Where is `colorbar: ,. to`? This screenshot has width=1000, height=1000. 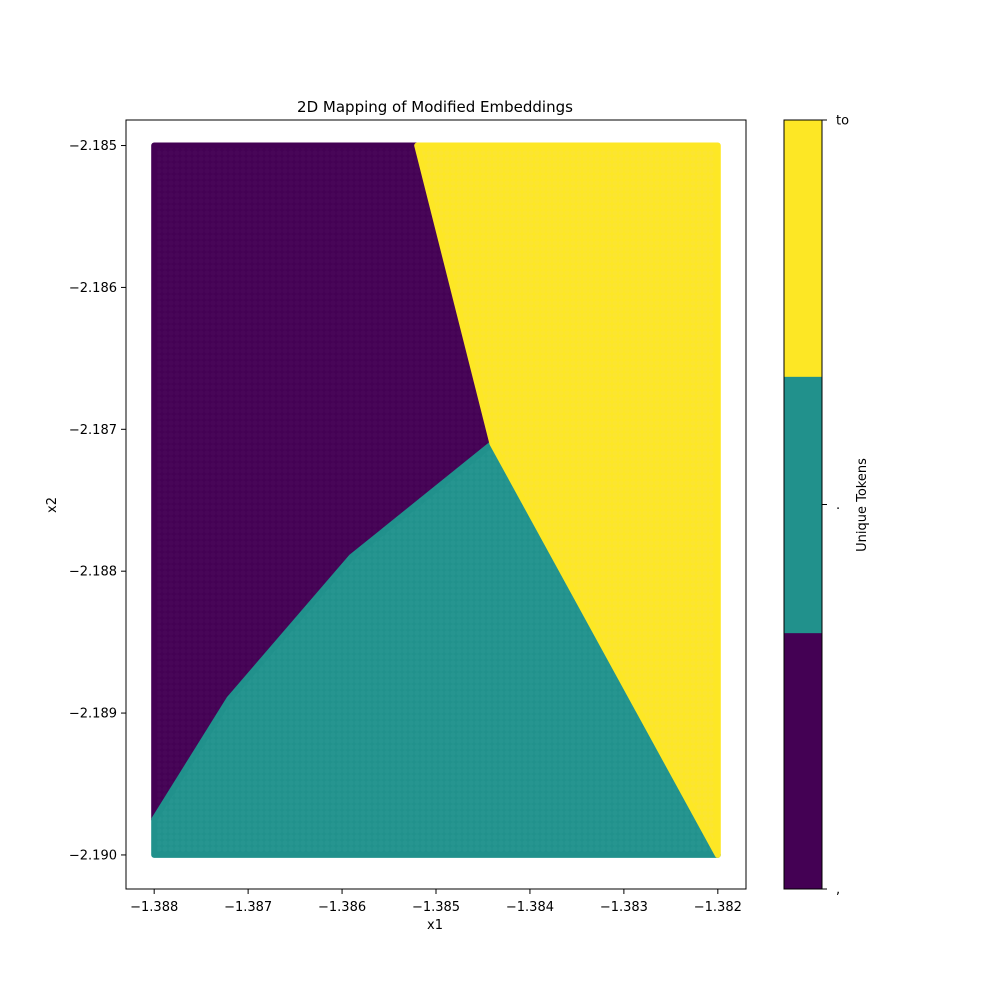 colorbar: ,. to is located at coordinates (816, 506).